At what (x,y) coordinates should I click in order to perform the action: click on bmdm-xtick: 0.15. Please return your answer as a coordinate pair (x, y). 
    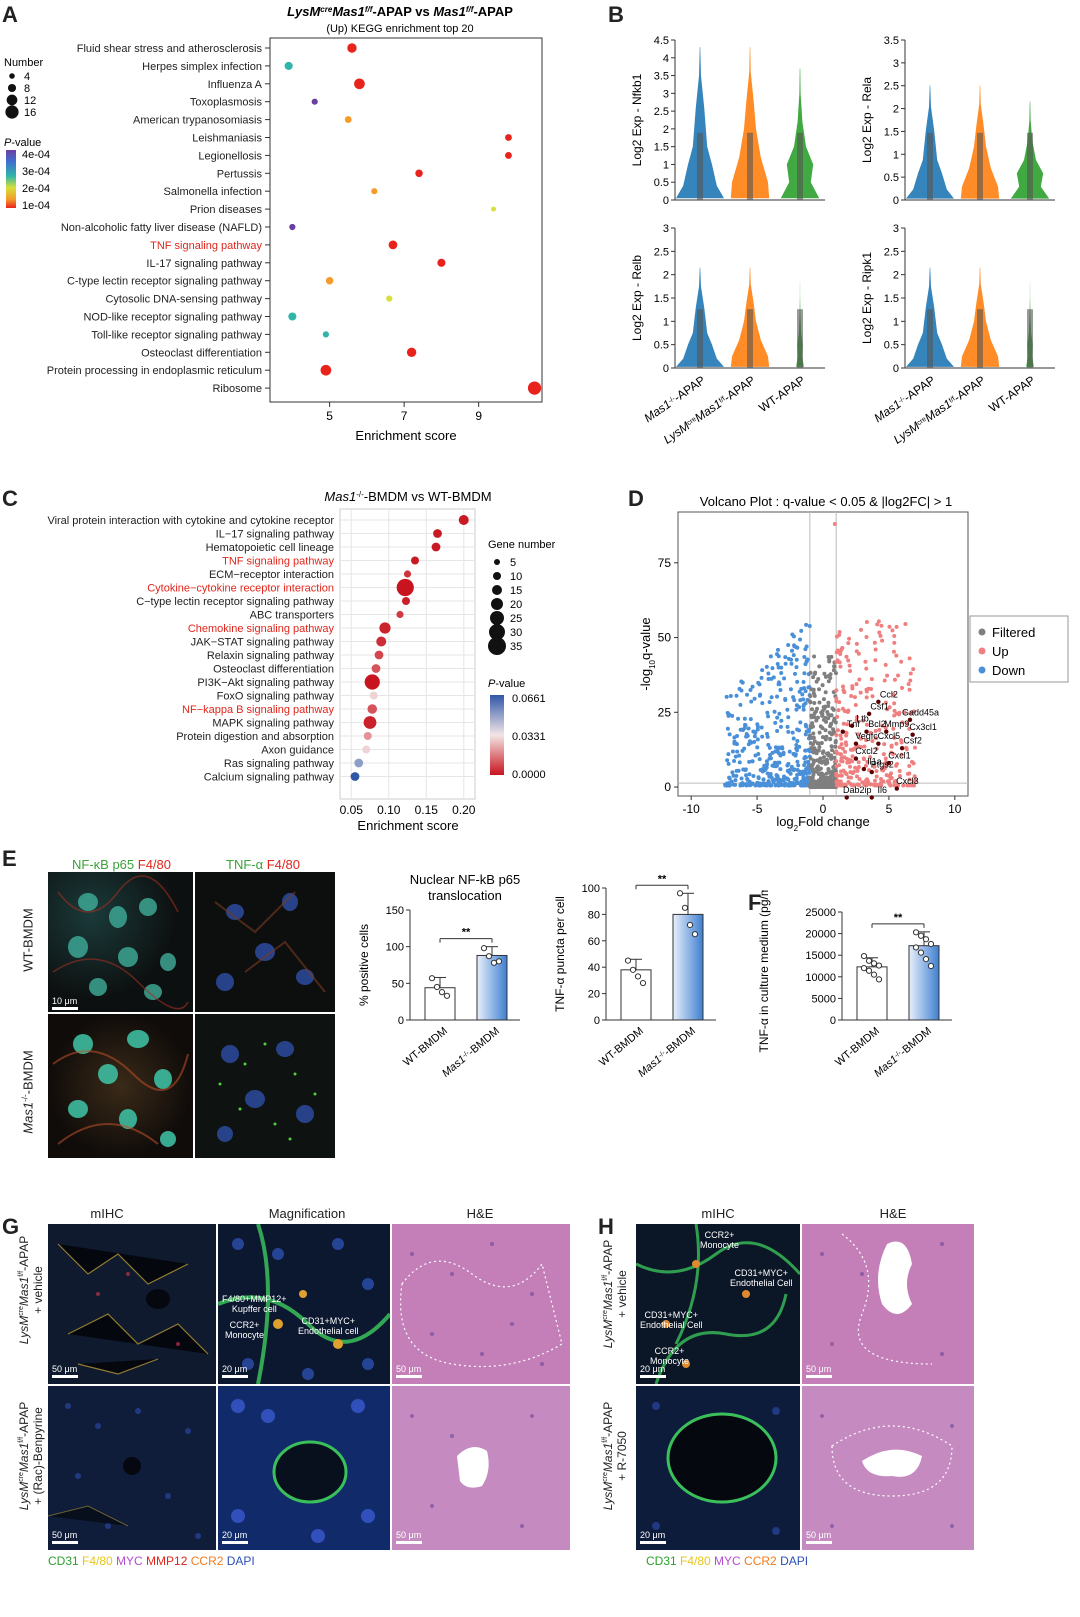
    Looking at the image, I should click on (427, 810).